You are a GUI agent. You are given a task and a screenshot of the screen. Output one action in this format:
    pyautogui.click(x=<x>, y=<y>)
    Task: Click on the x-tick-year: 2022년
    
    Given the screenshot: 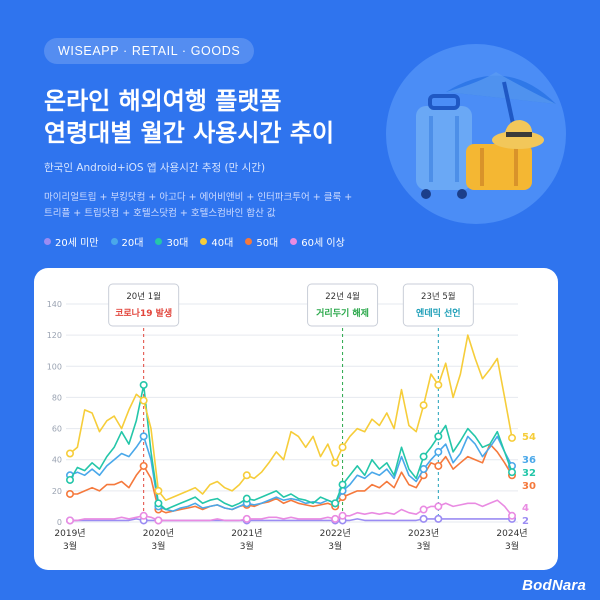 What is the action you would take?
    pyautogui.click(x=335, y=533)
    